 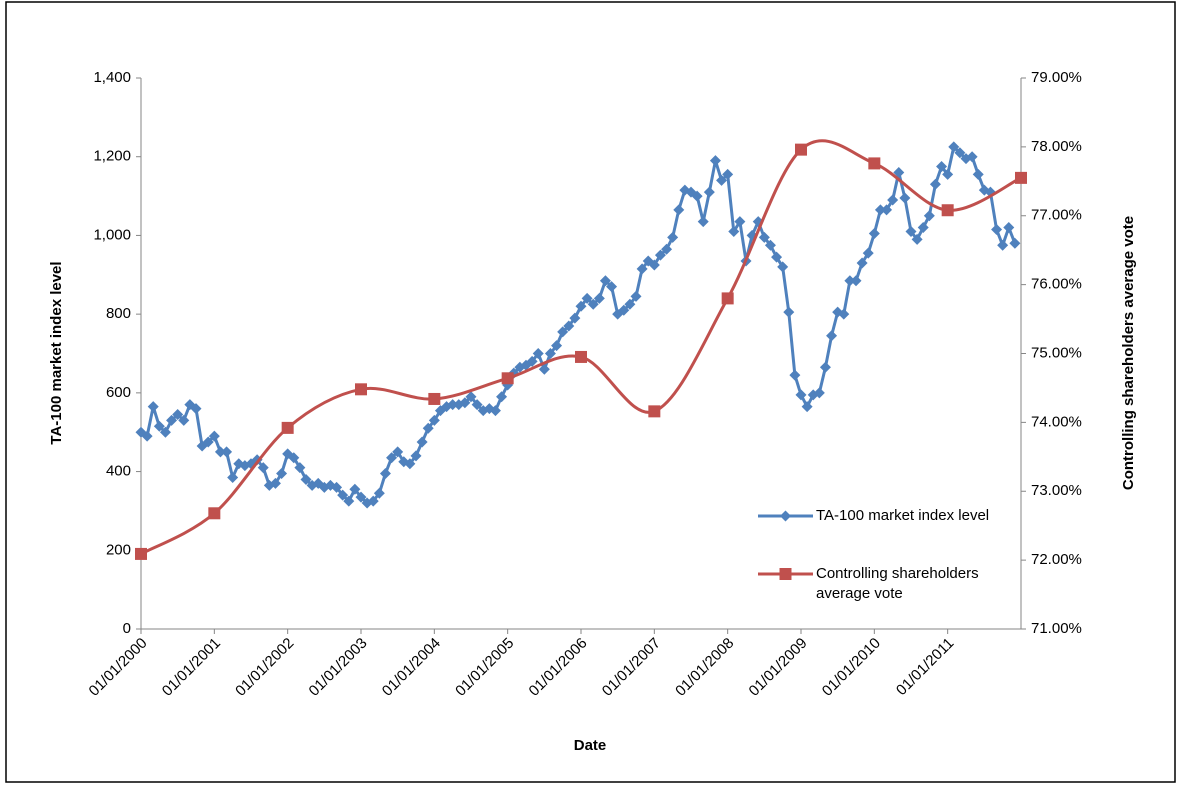 What do you see at coordinates (1056, 421) in the screenshot?
I see `y2-tick-label: 74.00%` at bounding box center [1056, 421].